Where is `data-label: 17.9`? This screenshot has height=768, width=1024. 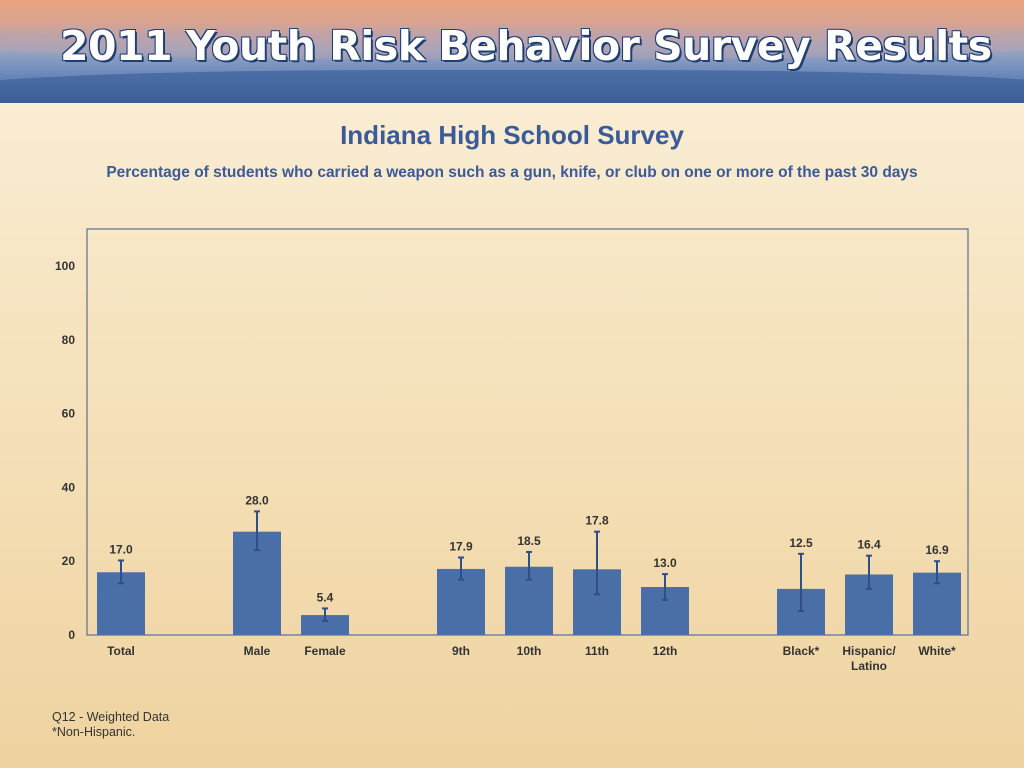 data-label: 17.9 is located at coordinates (461, 547).